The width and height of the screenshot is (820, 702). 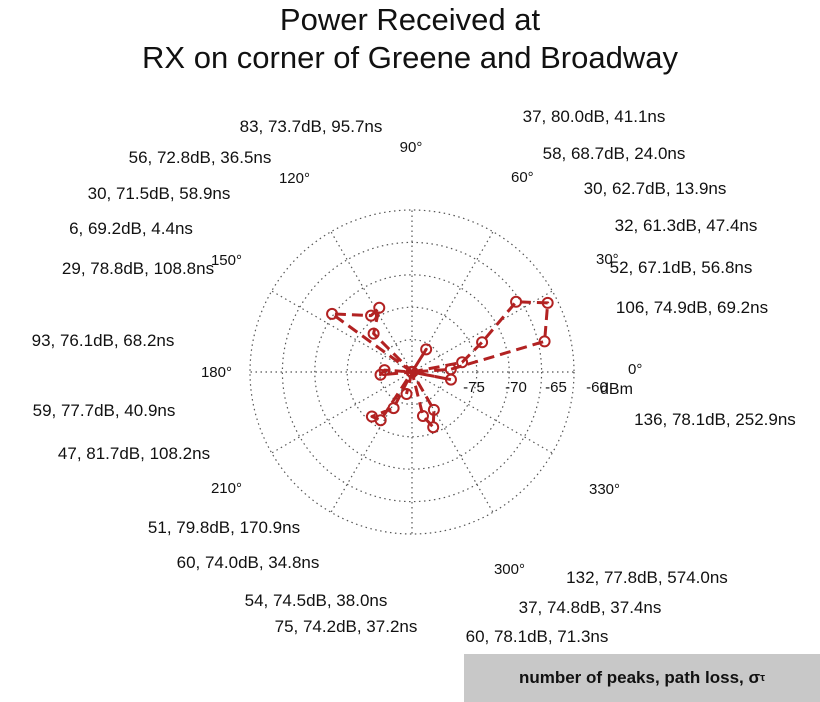 What do you see at coordinates (604, 489) in the screenshot?
I see `angle-tick-330: 330°` at bounding box center [604, 489].